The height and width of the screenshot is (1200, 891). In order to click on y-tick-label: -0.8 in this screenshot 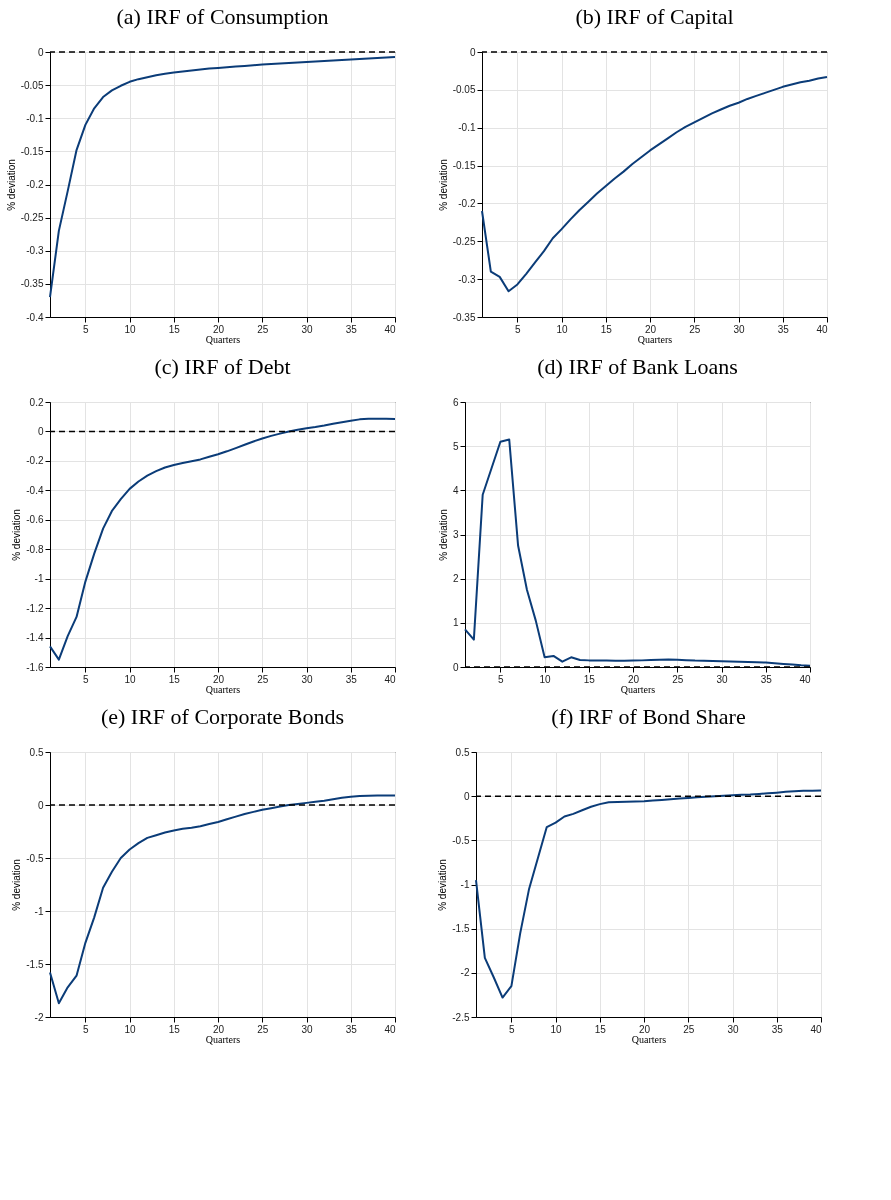, I will do `click(35, 549)`.